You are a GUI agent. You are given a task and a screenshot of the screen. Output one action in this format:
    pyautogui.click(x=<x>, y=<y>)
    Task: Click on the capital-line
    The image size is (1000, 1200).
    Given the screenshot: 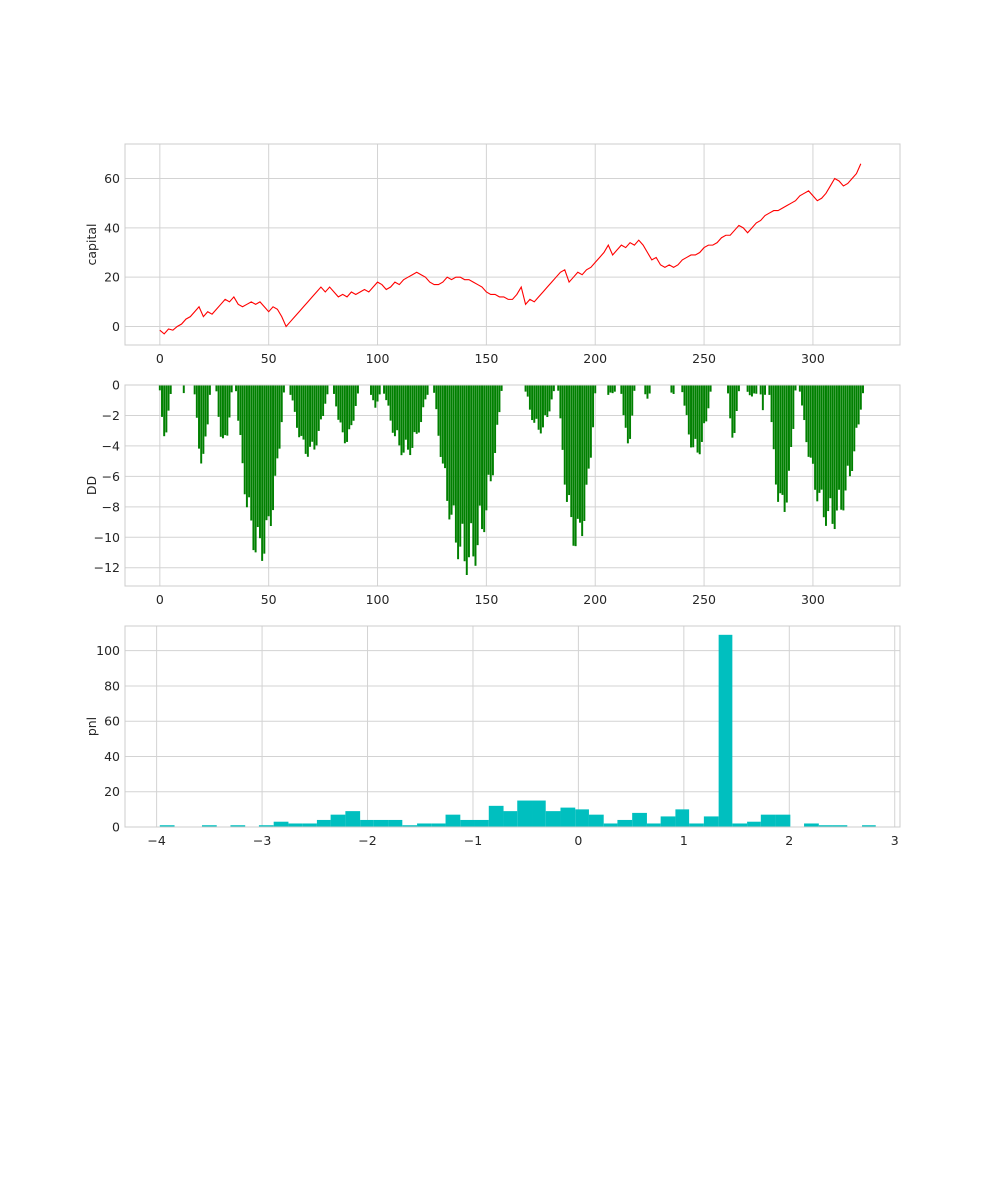 What is the action you would take?
    pyautogui.click(x=510, y=249)
    